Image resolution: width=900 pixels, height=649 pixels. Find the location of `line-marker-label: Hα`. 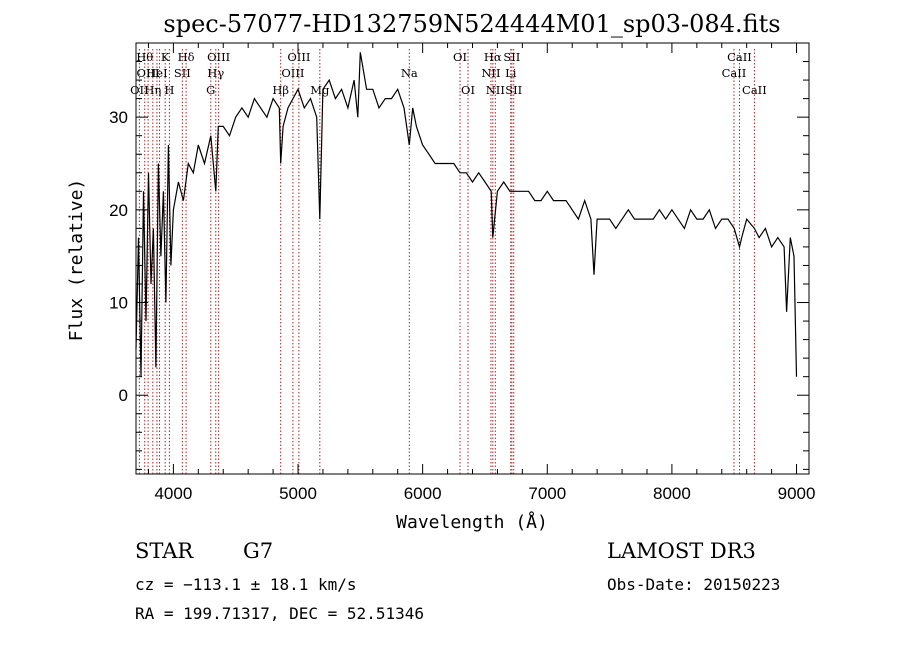

line-marker-label: Hα is located at coordinates (493, 57).